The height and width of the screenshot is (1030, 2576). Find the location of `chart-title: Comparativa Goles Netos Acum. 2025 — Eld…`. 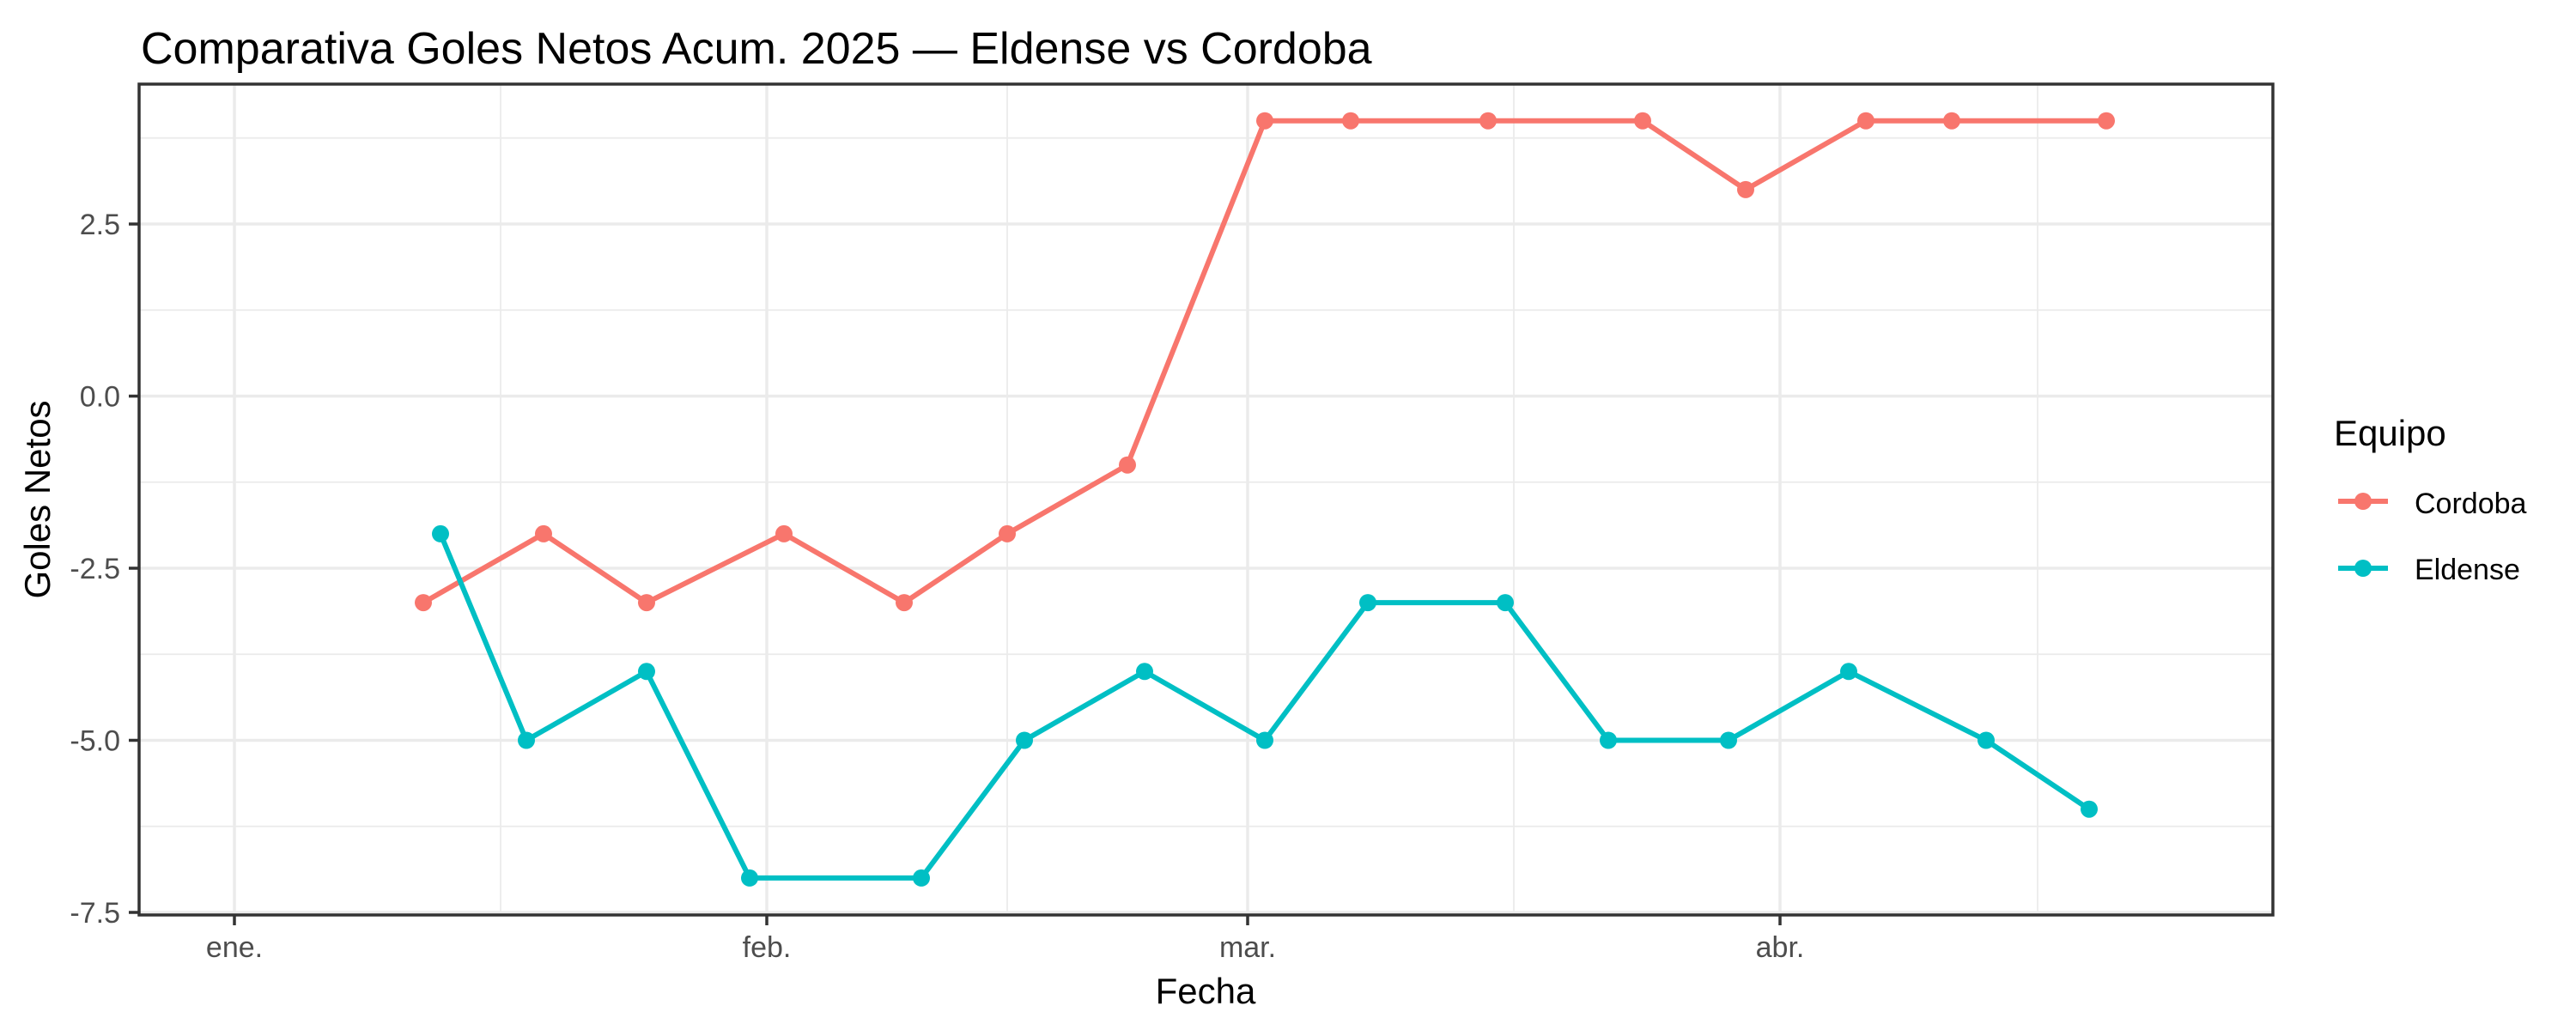

chart-title: Comparativa Goles Netos Acum. 2025 — Eld… is located at coordinates (757, 49).